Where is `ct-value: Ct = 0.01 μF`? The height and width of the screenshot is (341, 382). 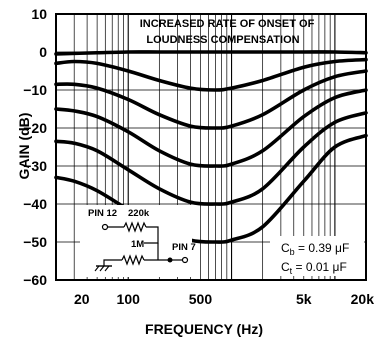 ct-value: Ct = 0.01 μF is located at coordinates (314, 268).